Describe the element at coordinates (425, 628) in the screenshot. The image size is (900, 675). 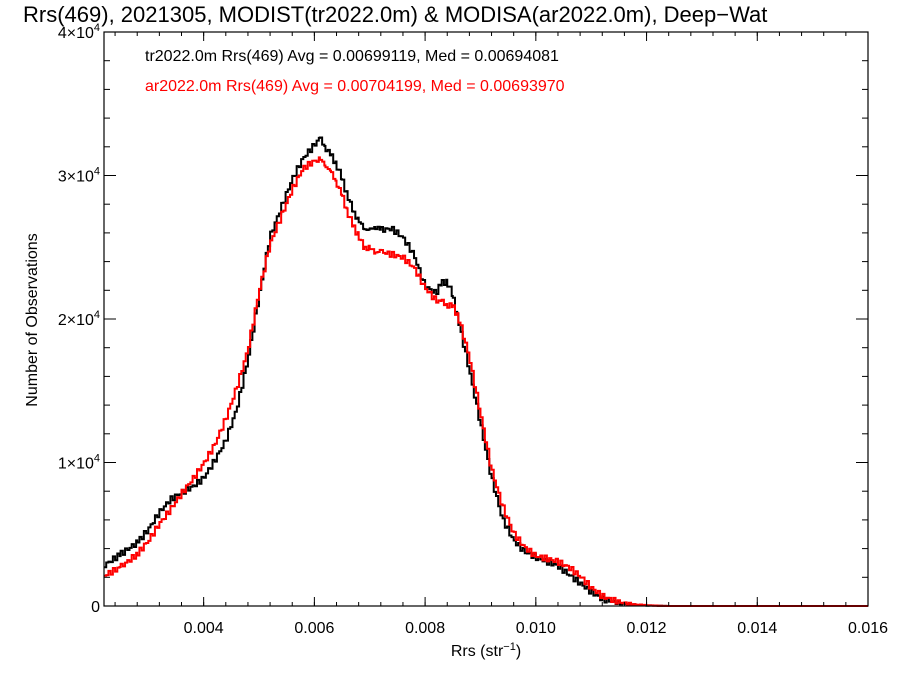
I see `x-tick-label: 0.008` at that location.